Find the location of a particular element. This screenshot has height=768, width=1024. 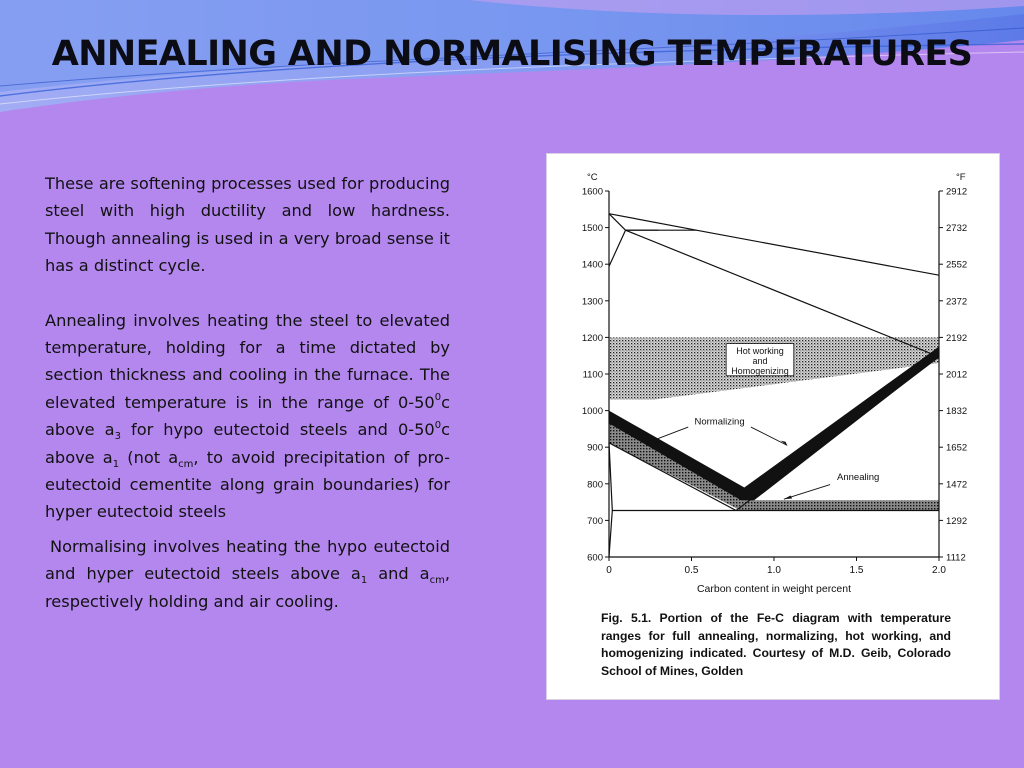

y-left-tick-label: 1100 is located at coordinates (593, 375).